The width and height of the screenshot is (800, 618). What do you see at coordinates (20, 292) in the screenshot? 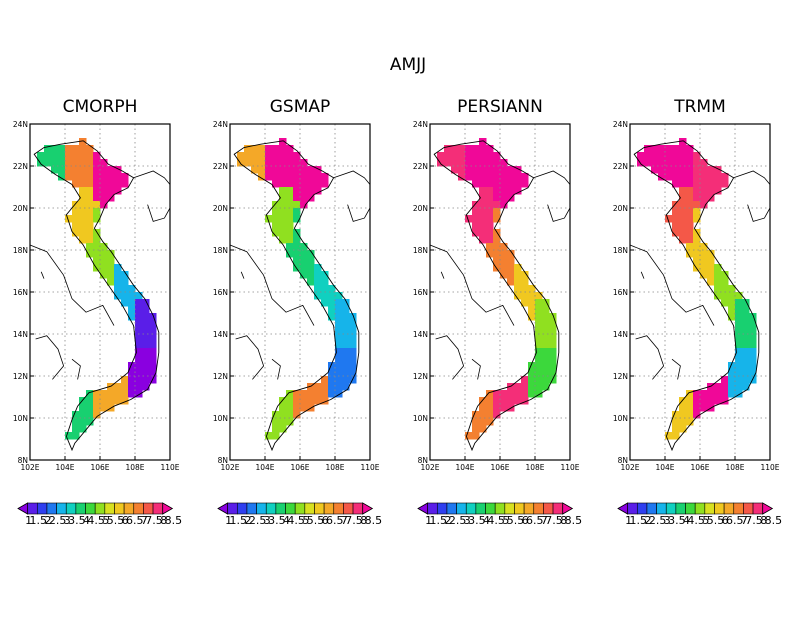
I see `y-tick-label: 16N` at bounding box center [20, 292].